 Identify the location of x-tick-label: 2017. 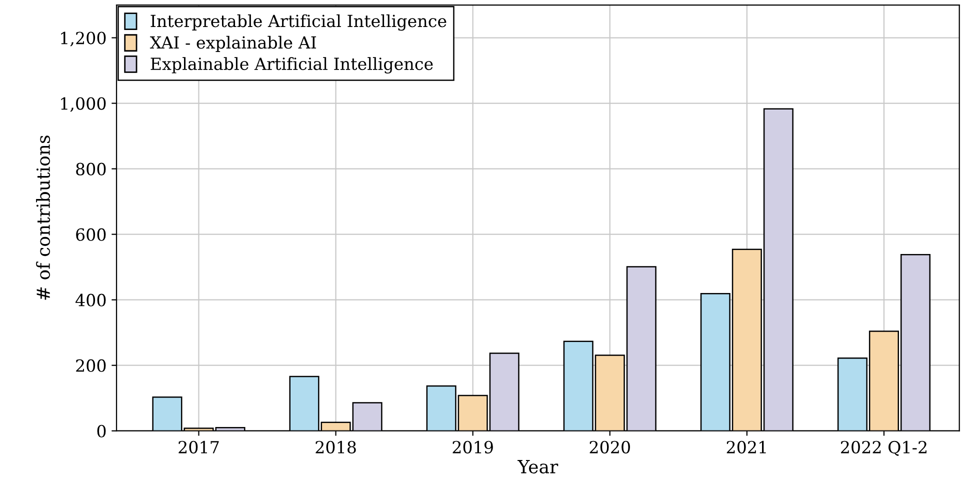
(198, 447).